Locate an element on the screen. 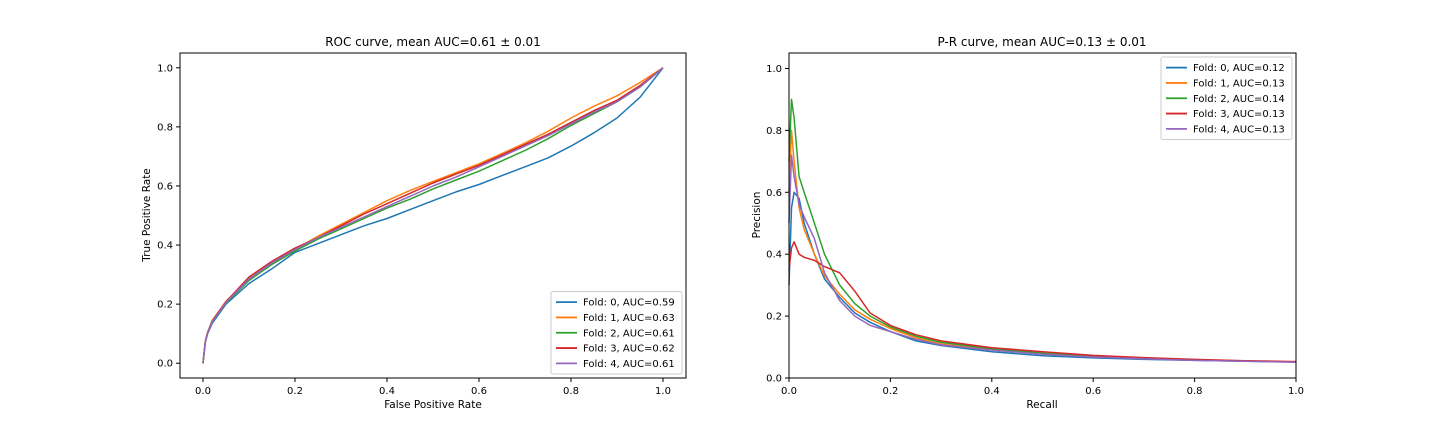 This screenshot has height=432, width=1440. roc-y-axis-label: True Positive Rate is located at coordinates (147, 215).